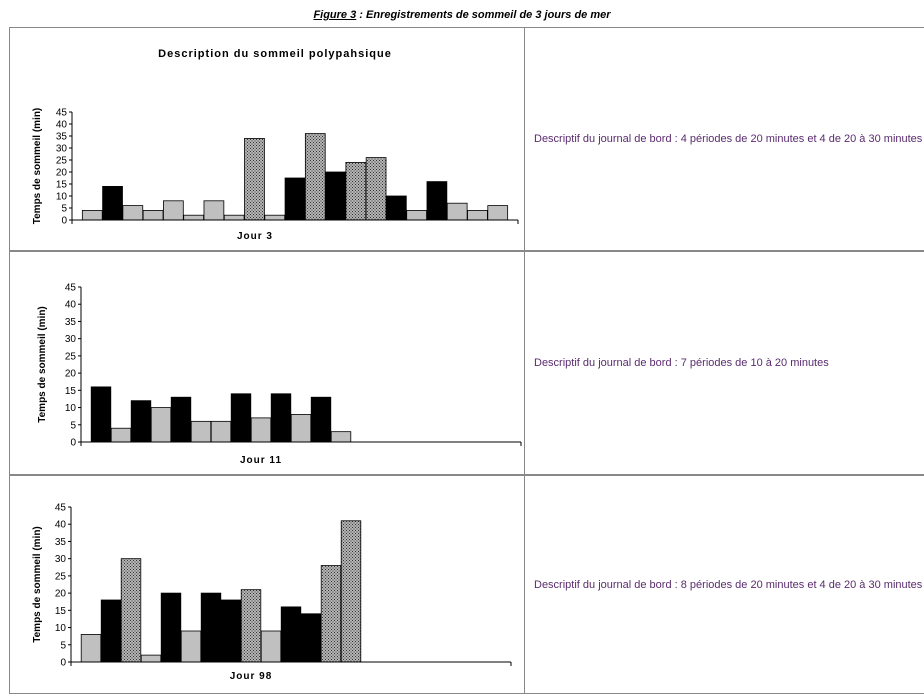  I want to click on x-axis-label: Jour 3, so click(255, 236).